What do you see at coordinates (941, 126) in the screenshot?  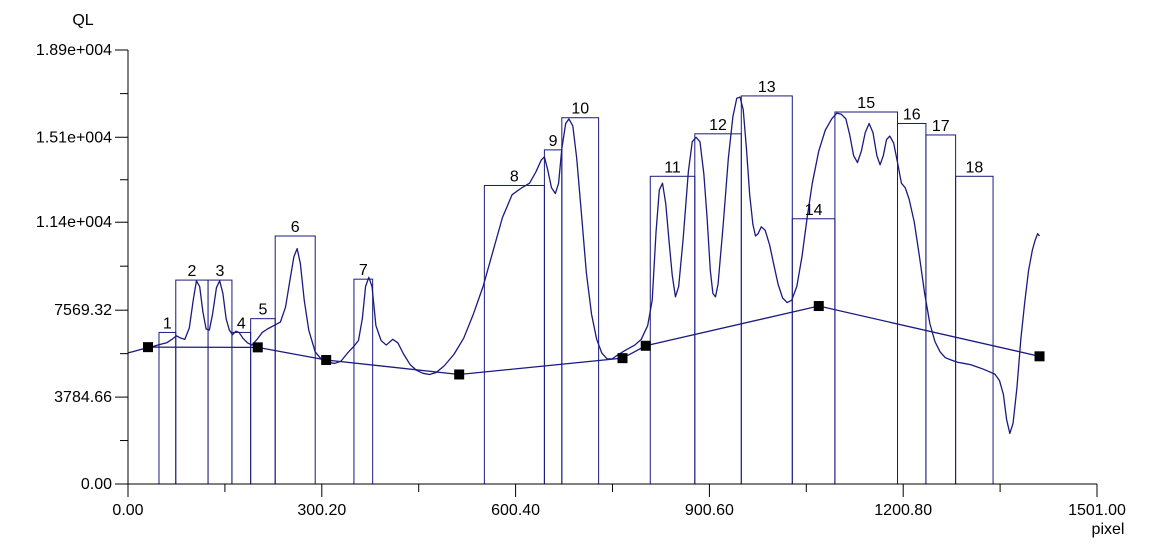 I see `peak-label-17: 17` at bounding box center [941, 126].